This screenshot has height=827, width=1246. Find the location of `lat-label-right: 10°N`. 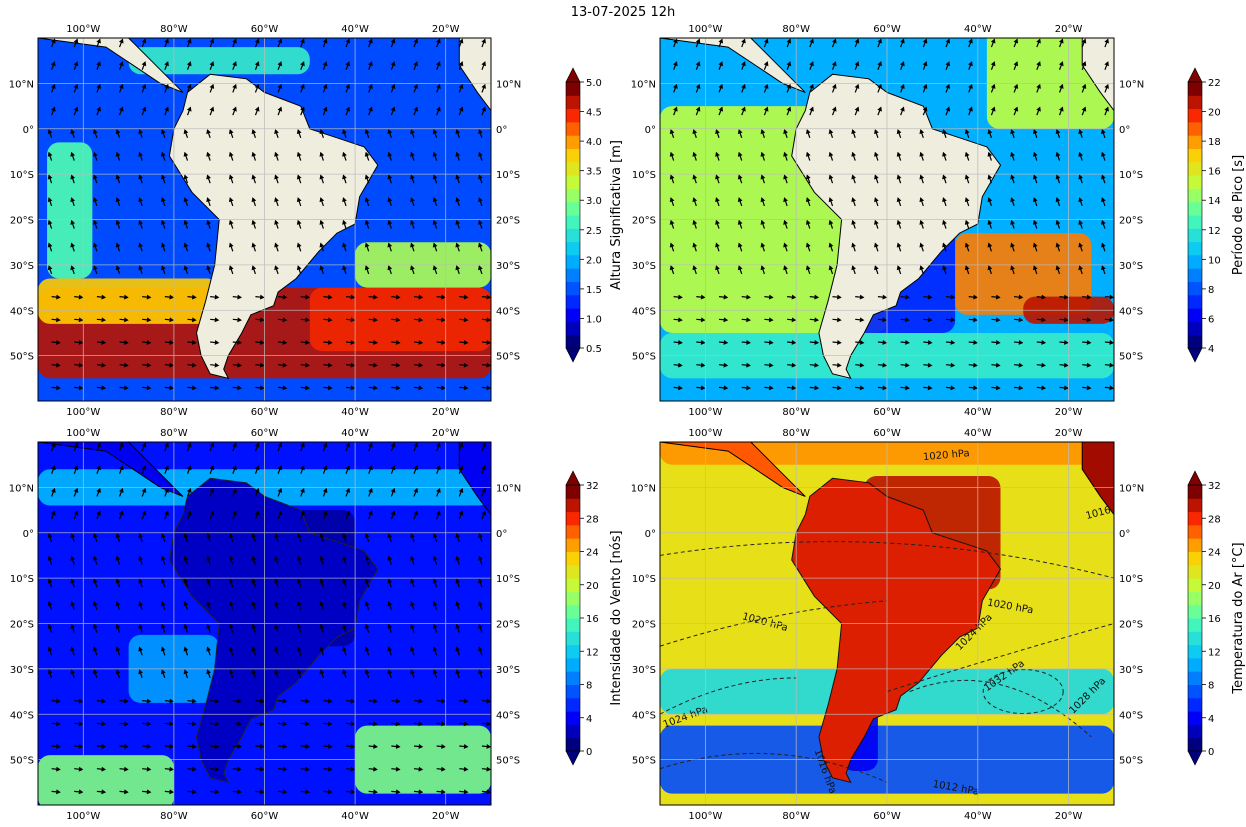

lat-label-right: 10°N is located at coordinates (1131, 488).